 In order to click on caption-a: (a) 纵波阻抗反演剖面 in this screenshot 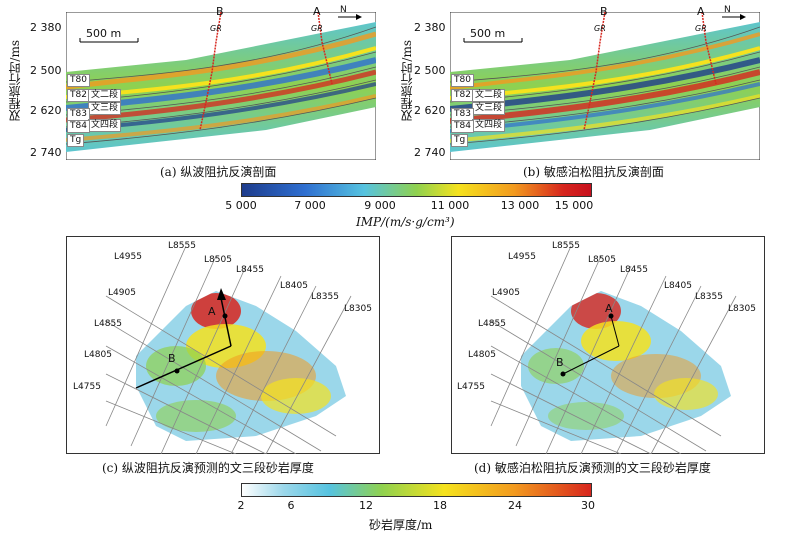, I will do `click(218, 172)`.